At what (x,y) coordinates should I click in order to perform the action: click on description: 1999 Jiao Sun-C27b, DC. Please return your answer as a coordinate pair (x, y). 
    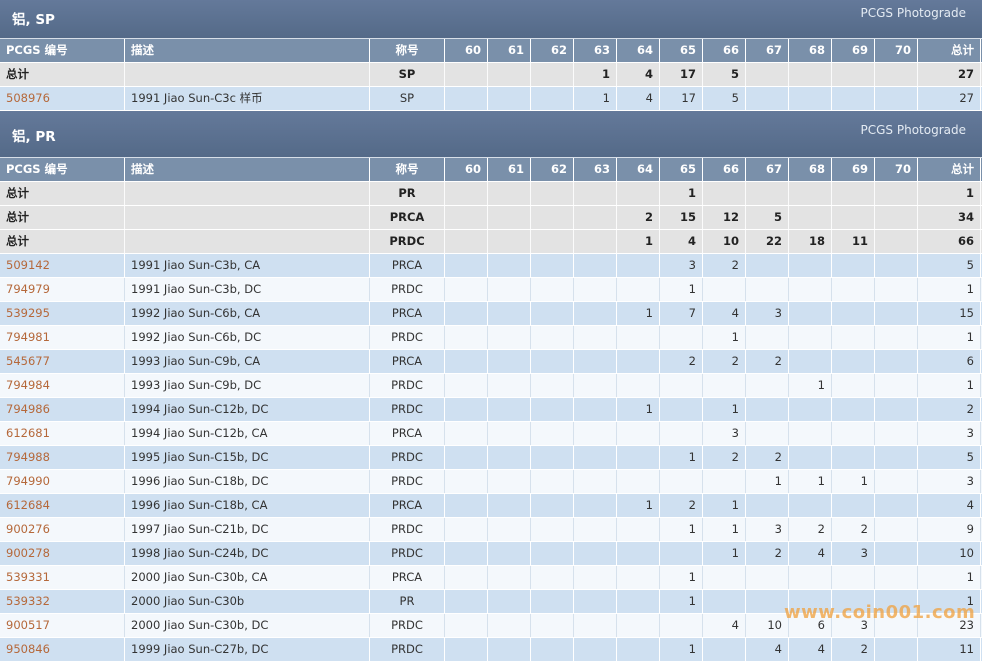
    Looking at the image, I should click on (247, 649).